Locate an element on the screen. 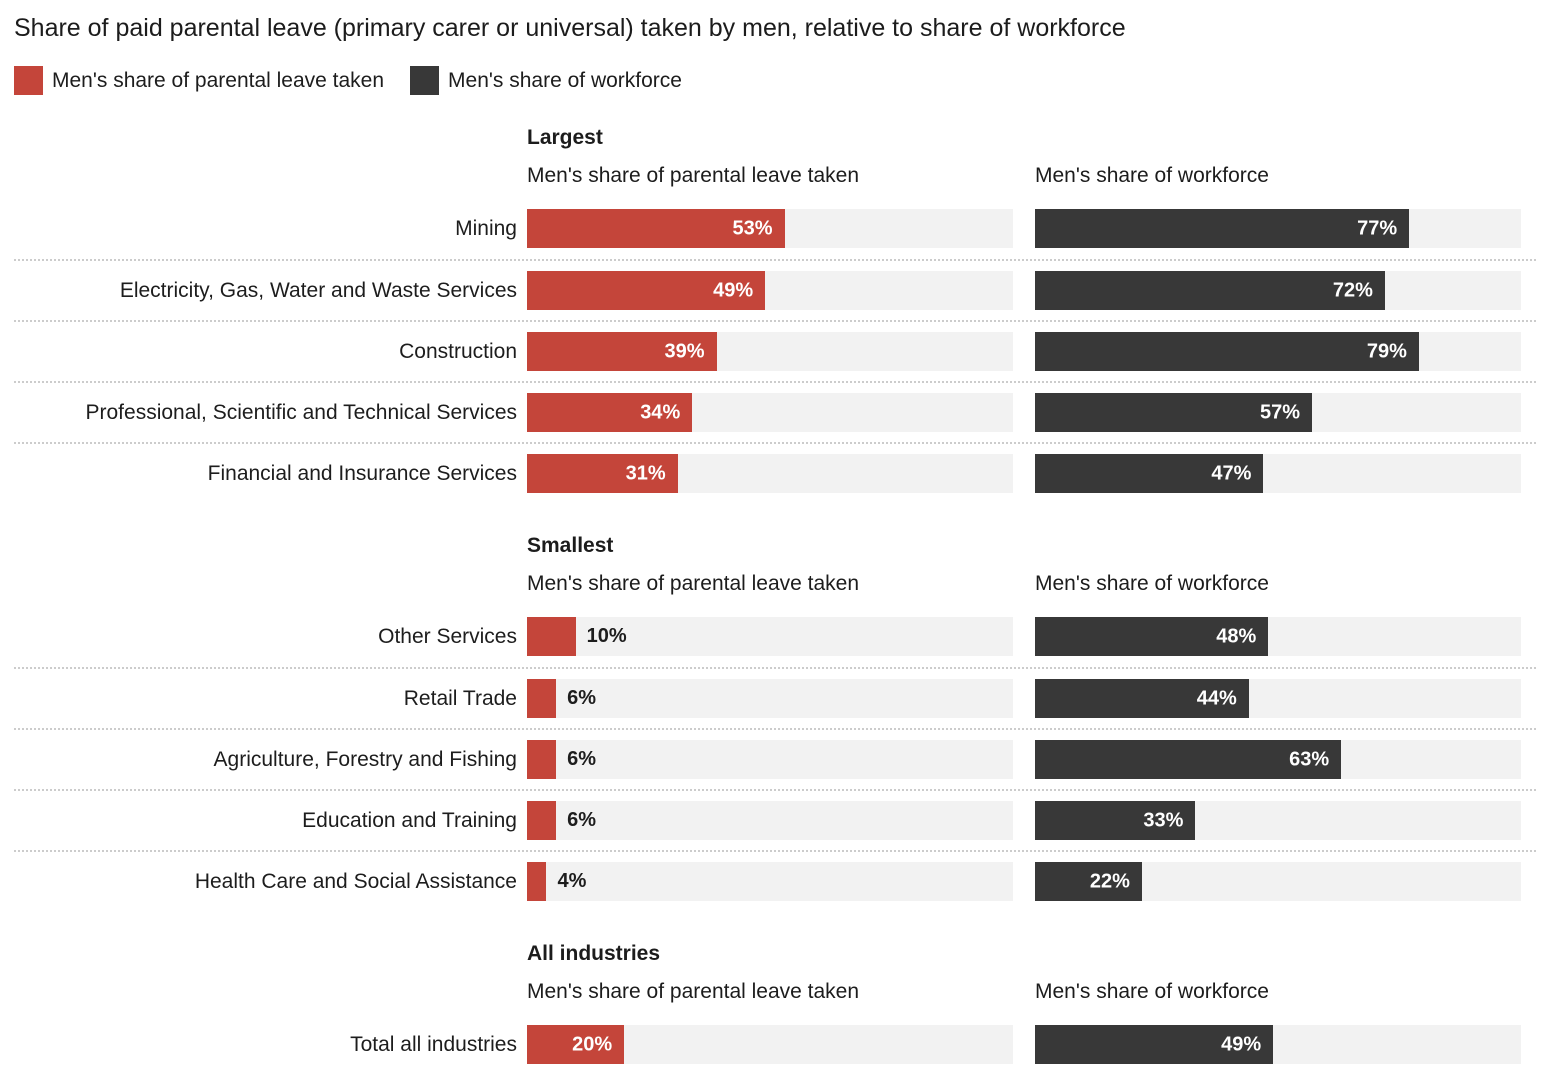  parental-leave-bar: 34% is located at coordinates (610, 412).